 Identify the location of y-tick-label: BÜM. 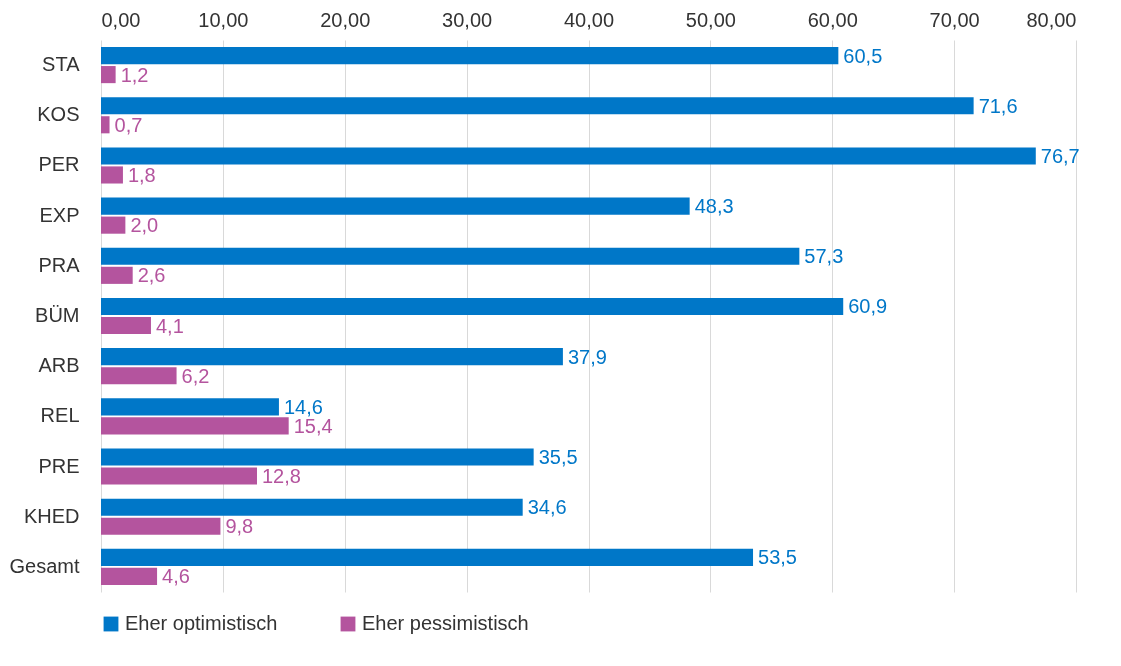
(57, 315).